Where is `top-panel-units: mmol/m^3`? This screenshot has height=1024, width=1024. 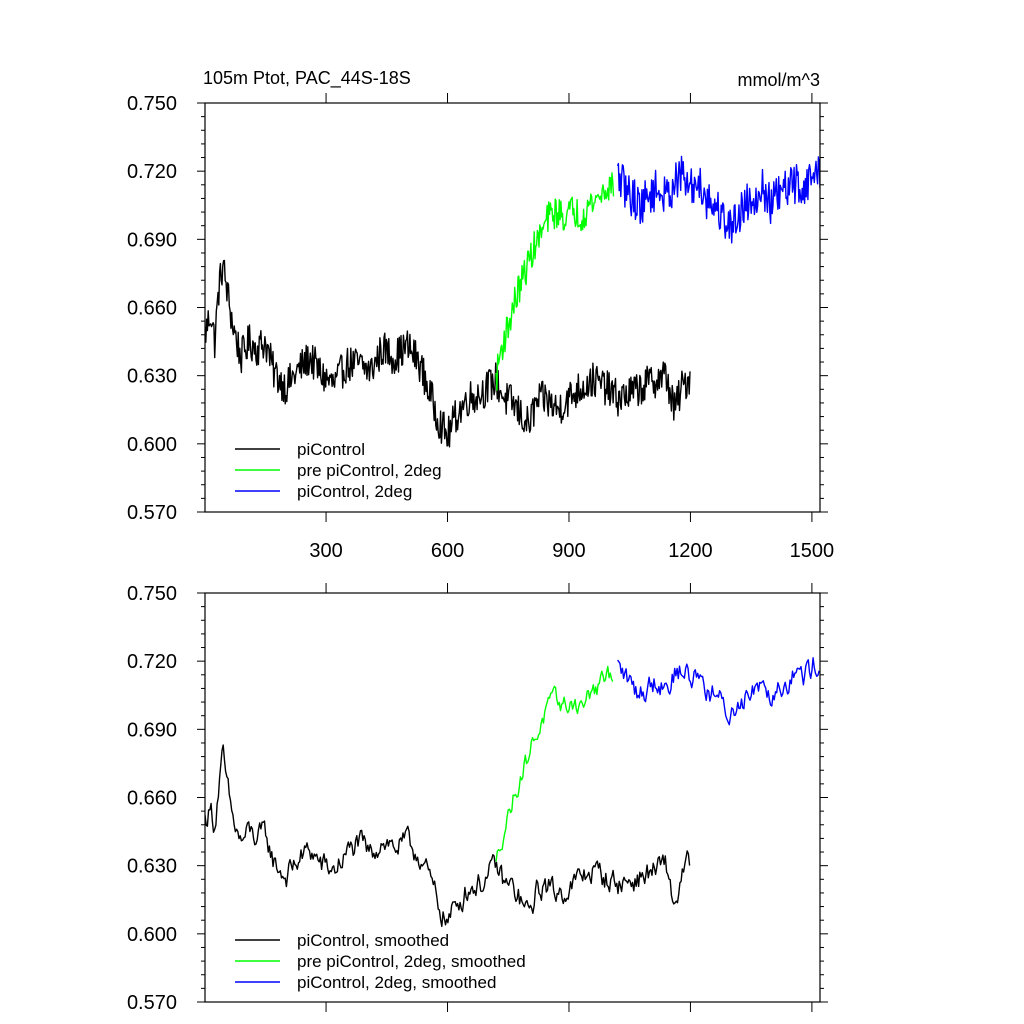 top-panel-units: mmol/m^3 is located at coordinates (779, 80).